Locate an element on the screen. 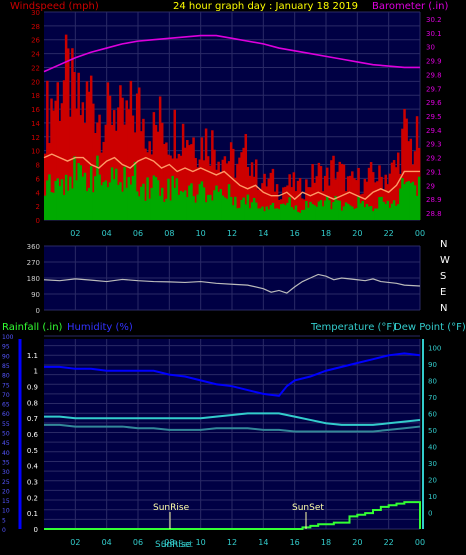 Image resolution: width=466 pixels, height=555 pixels. rainfall-tick-label: 0.8 is located at coordinates (32, 403).